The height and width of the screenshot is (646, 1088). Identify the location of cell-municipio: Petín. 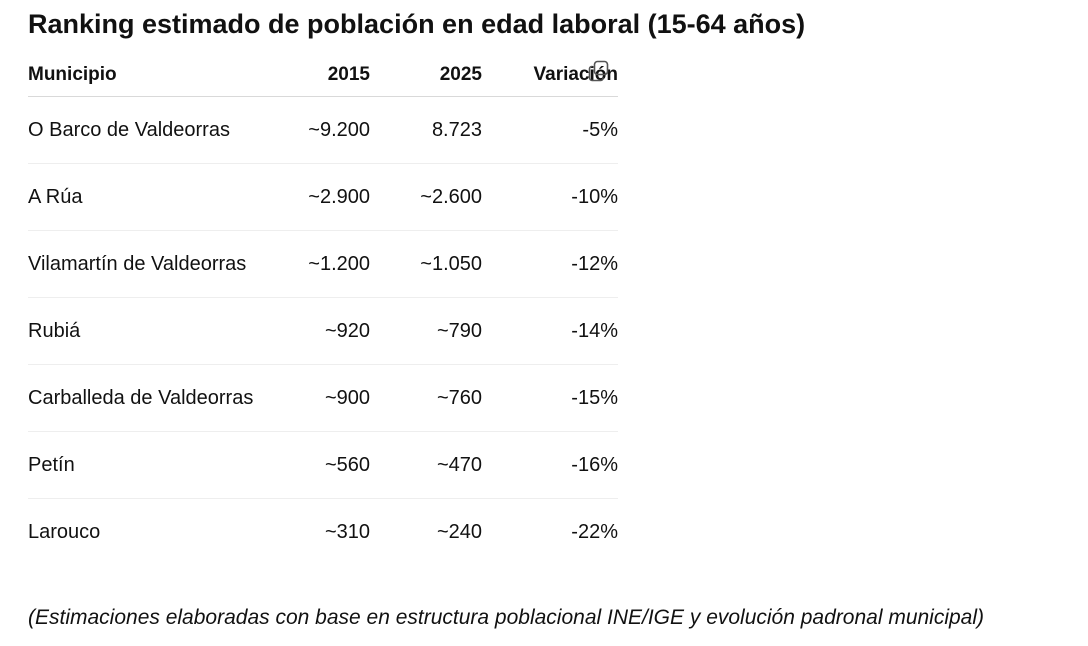
(162, 465).